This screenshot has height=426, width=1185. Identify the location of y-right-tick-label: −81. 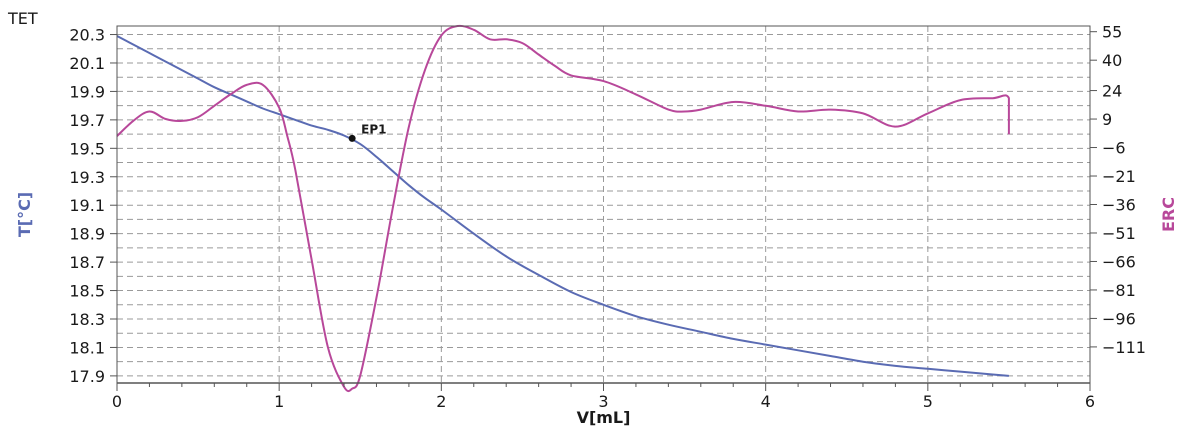
(1119, 290).